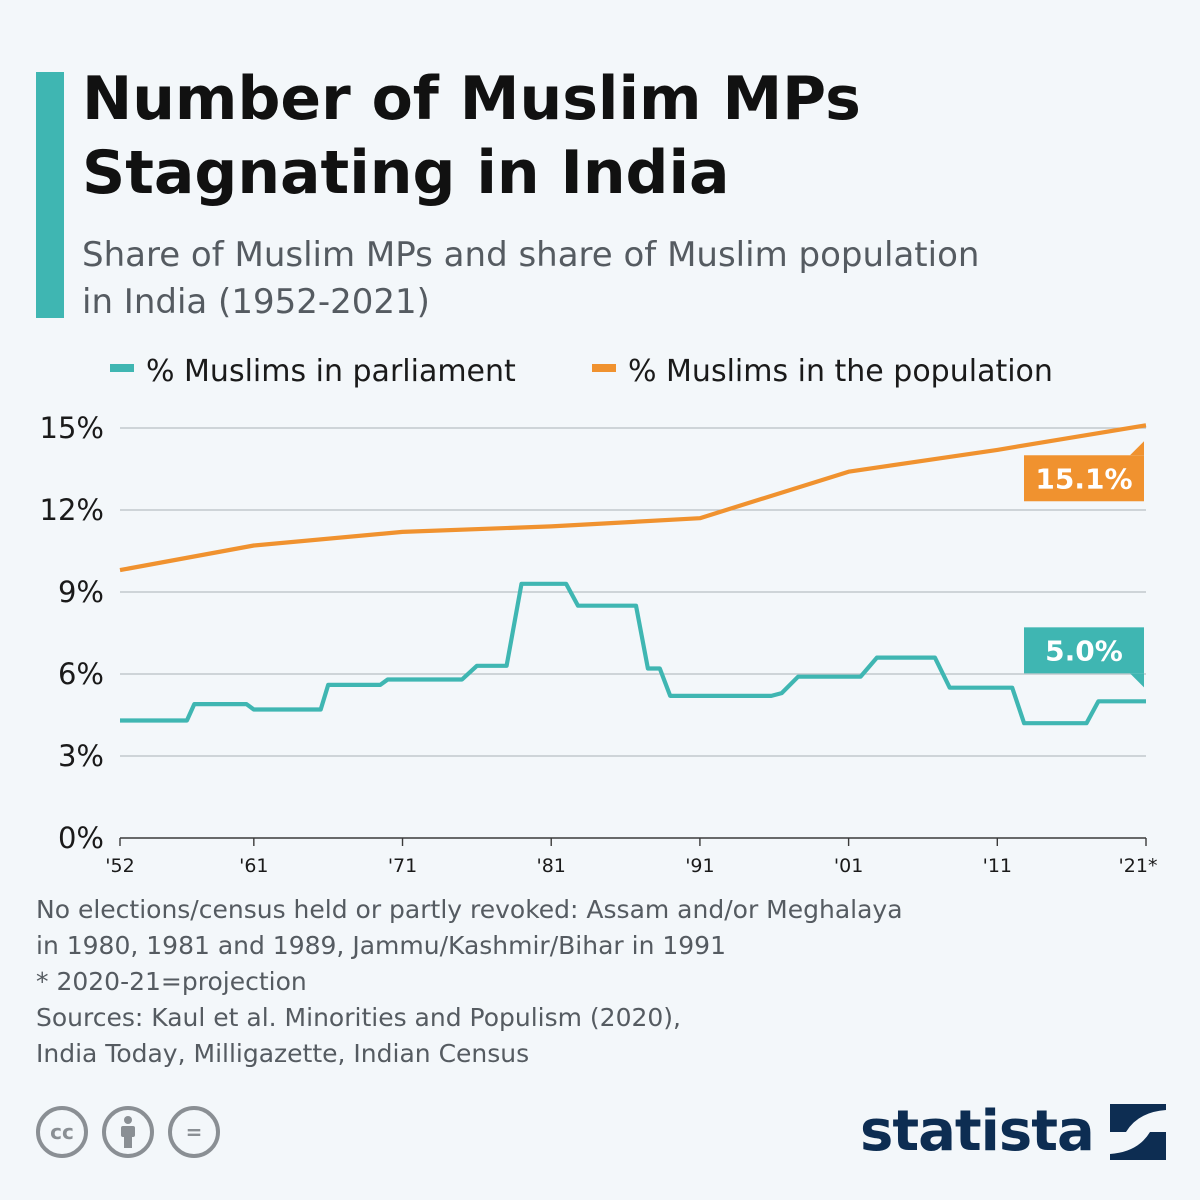 The height and width of the screenshot is (1200, 1200). Describe the element at coordinates (402, 866) in the screenshot. I see `x-tick-label: '71` at that location.